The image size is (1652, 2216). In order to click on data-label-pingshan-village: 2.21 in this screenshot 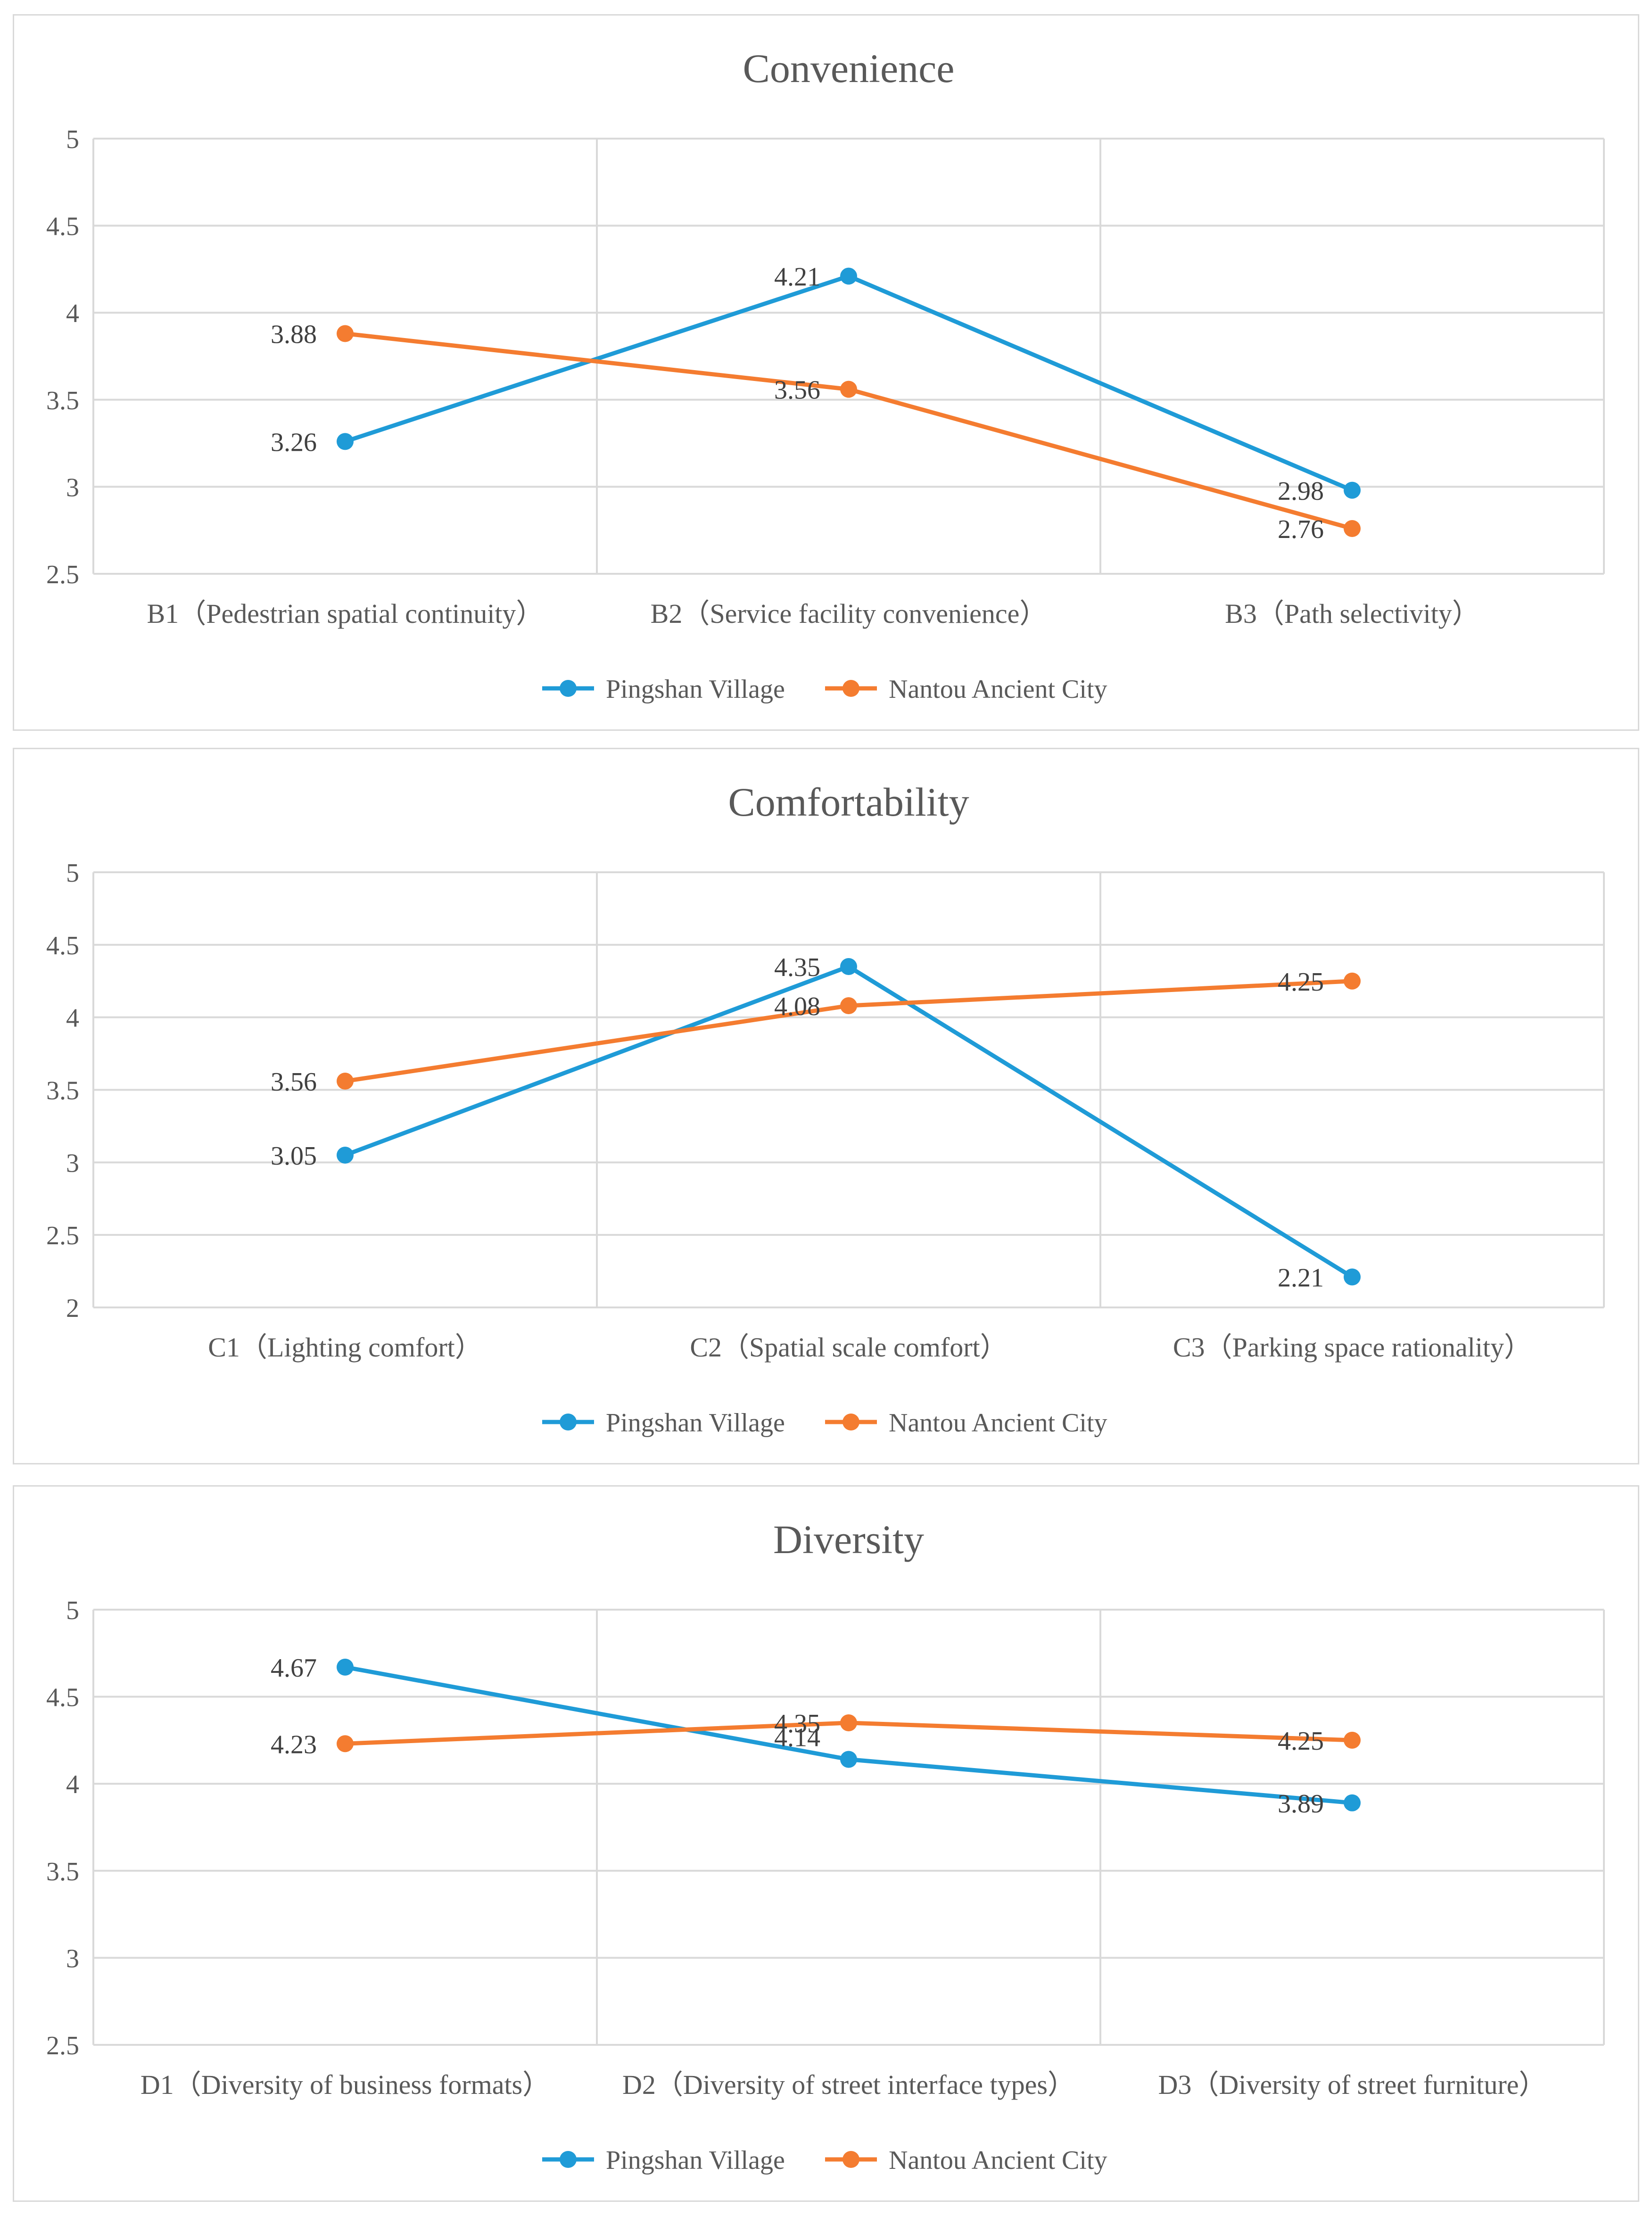, I will do `click(1301, 1277)`.